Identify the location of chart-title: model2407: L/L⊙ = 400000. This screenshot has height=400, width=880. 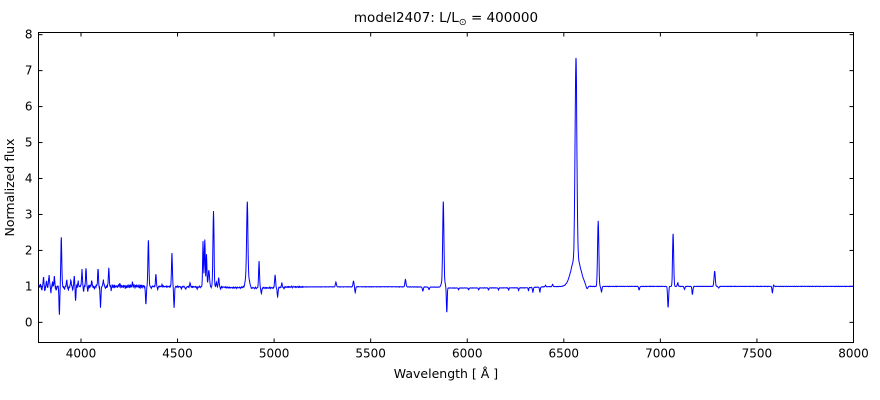
(446, 19).